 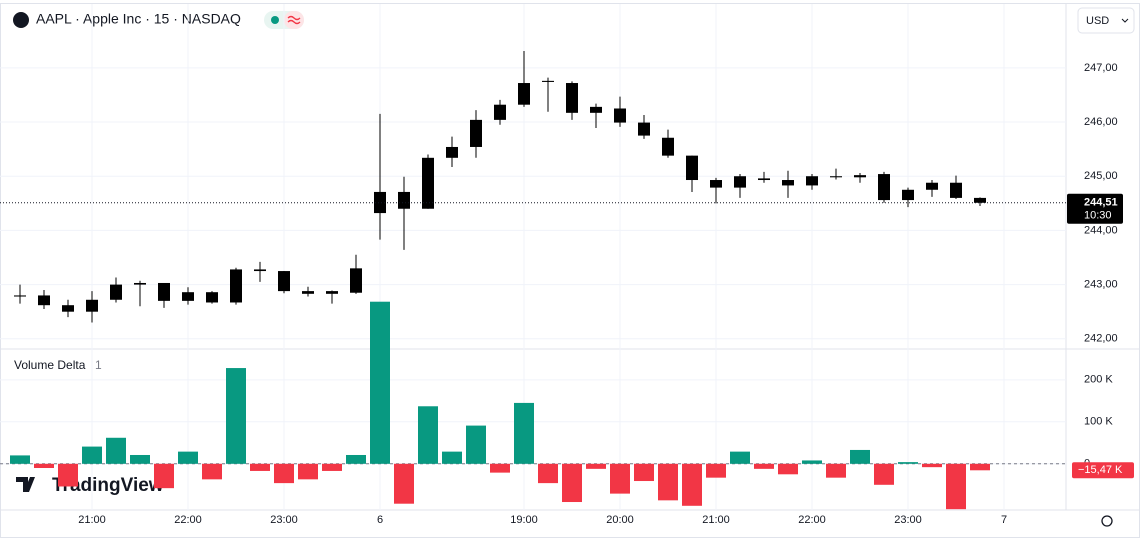 What do you see at coordinates (1101, 68) in the screenshot?
I see `price-tick-label: 247,00` at bounding box center [1101, 68].